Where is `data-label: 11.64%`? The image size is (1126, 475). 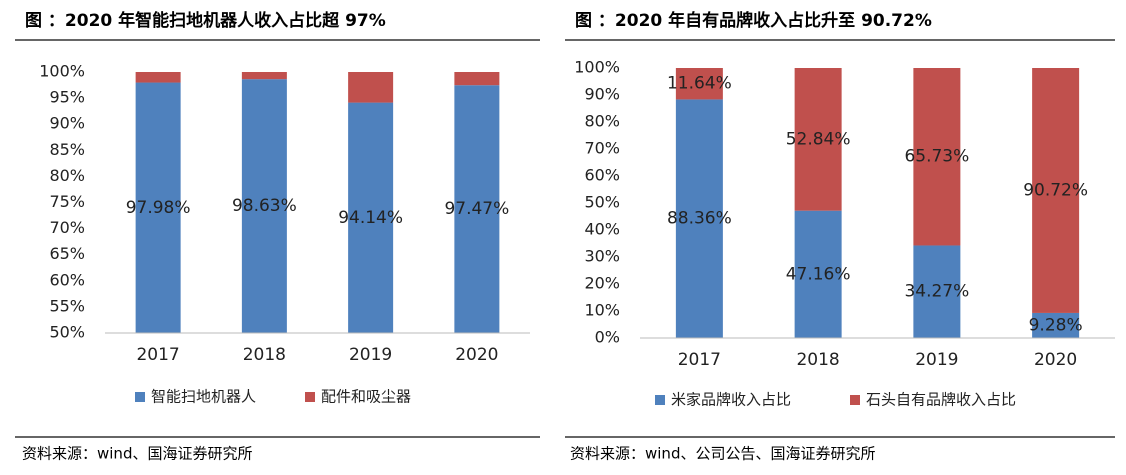
data-label: 11.64% is located at coordinates (699, 84).